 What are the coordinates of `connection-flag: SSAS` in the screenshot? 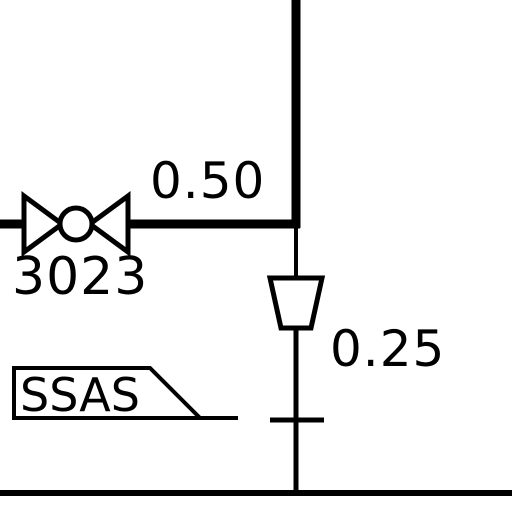 It's located at (125, 394).